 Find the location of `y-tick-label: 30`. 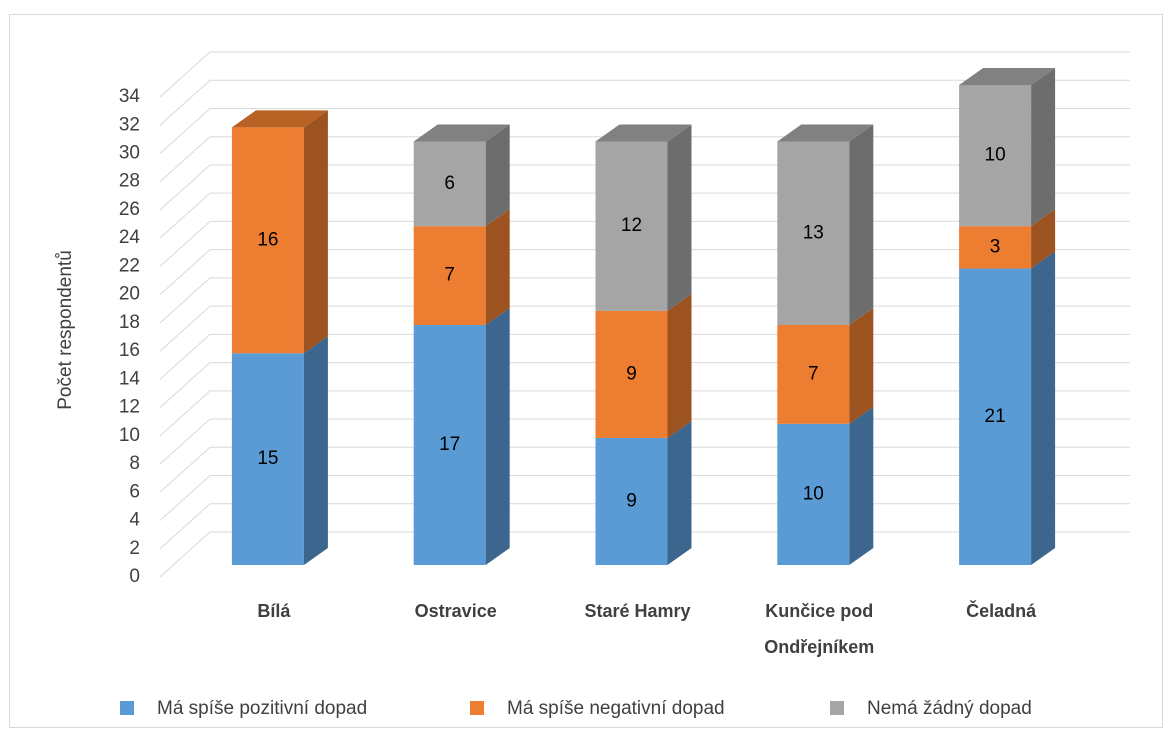

y-tick-label: 30 is located at coordinates (129, 152).